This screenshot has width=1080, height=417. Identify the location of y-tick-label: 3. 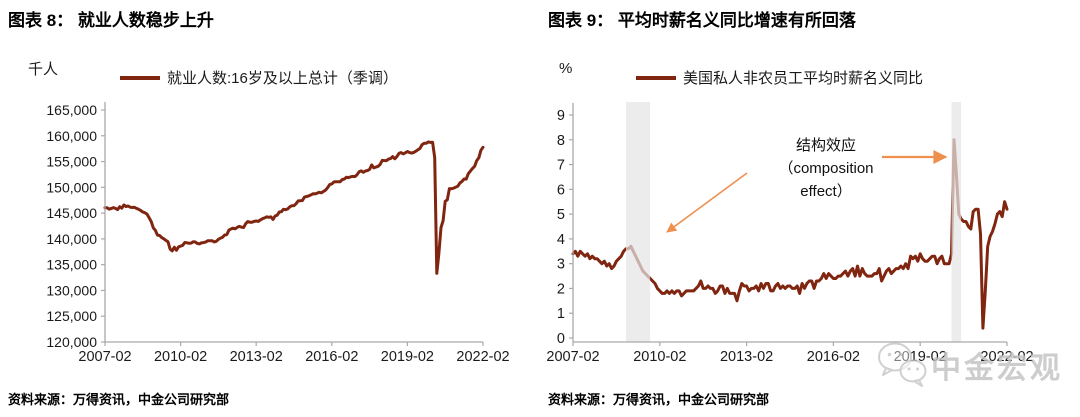
(561, 265).